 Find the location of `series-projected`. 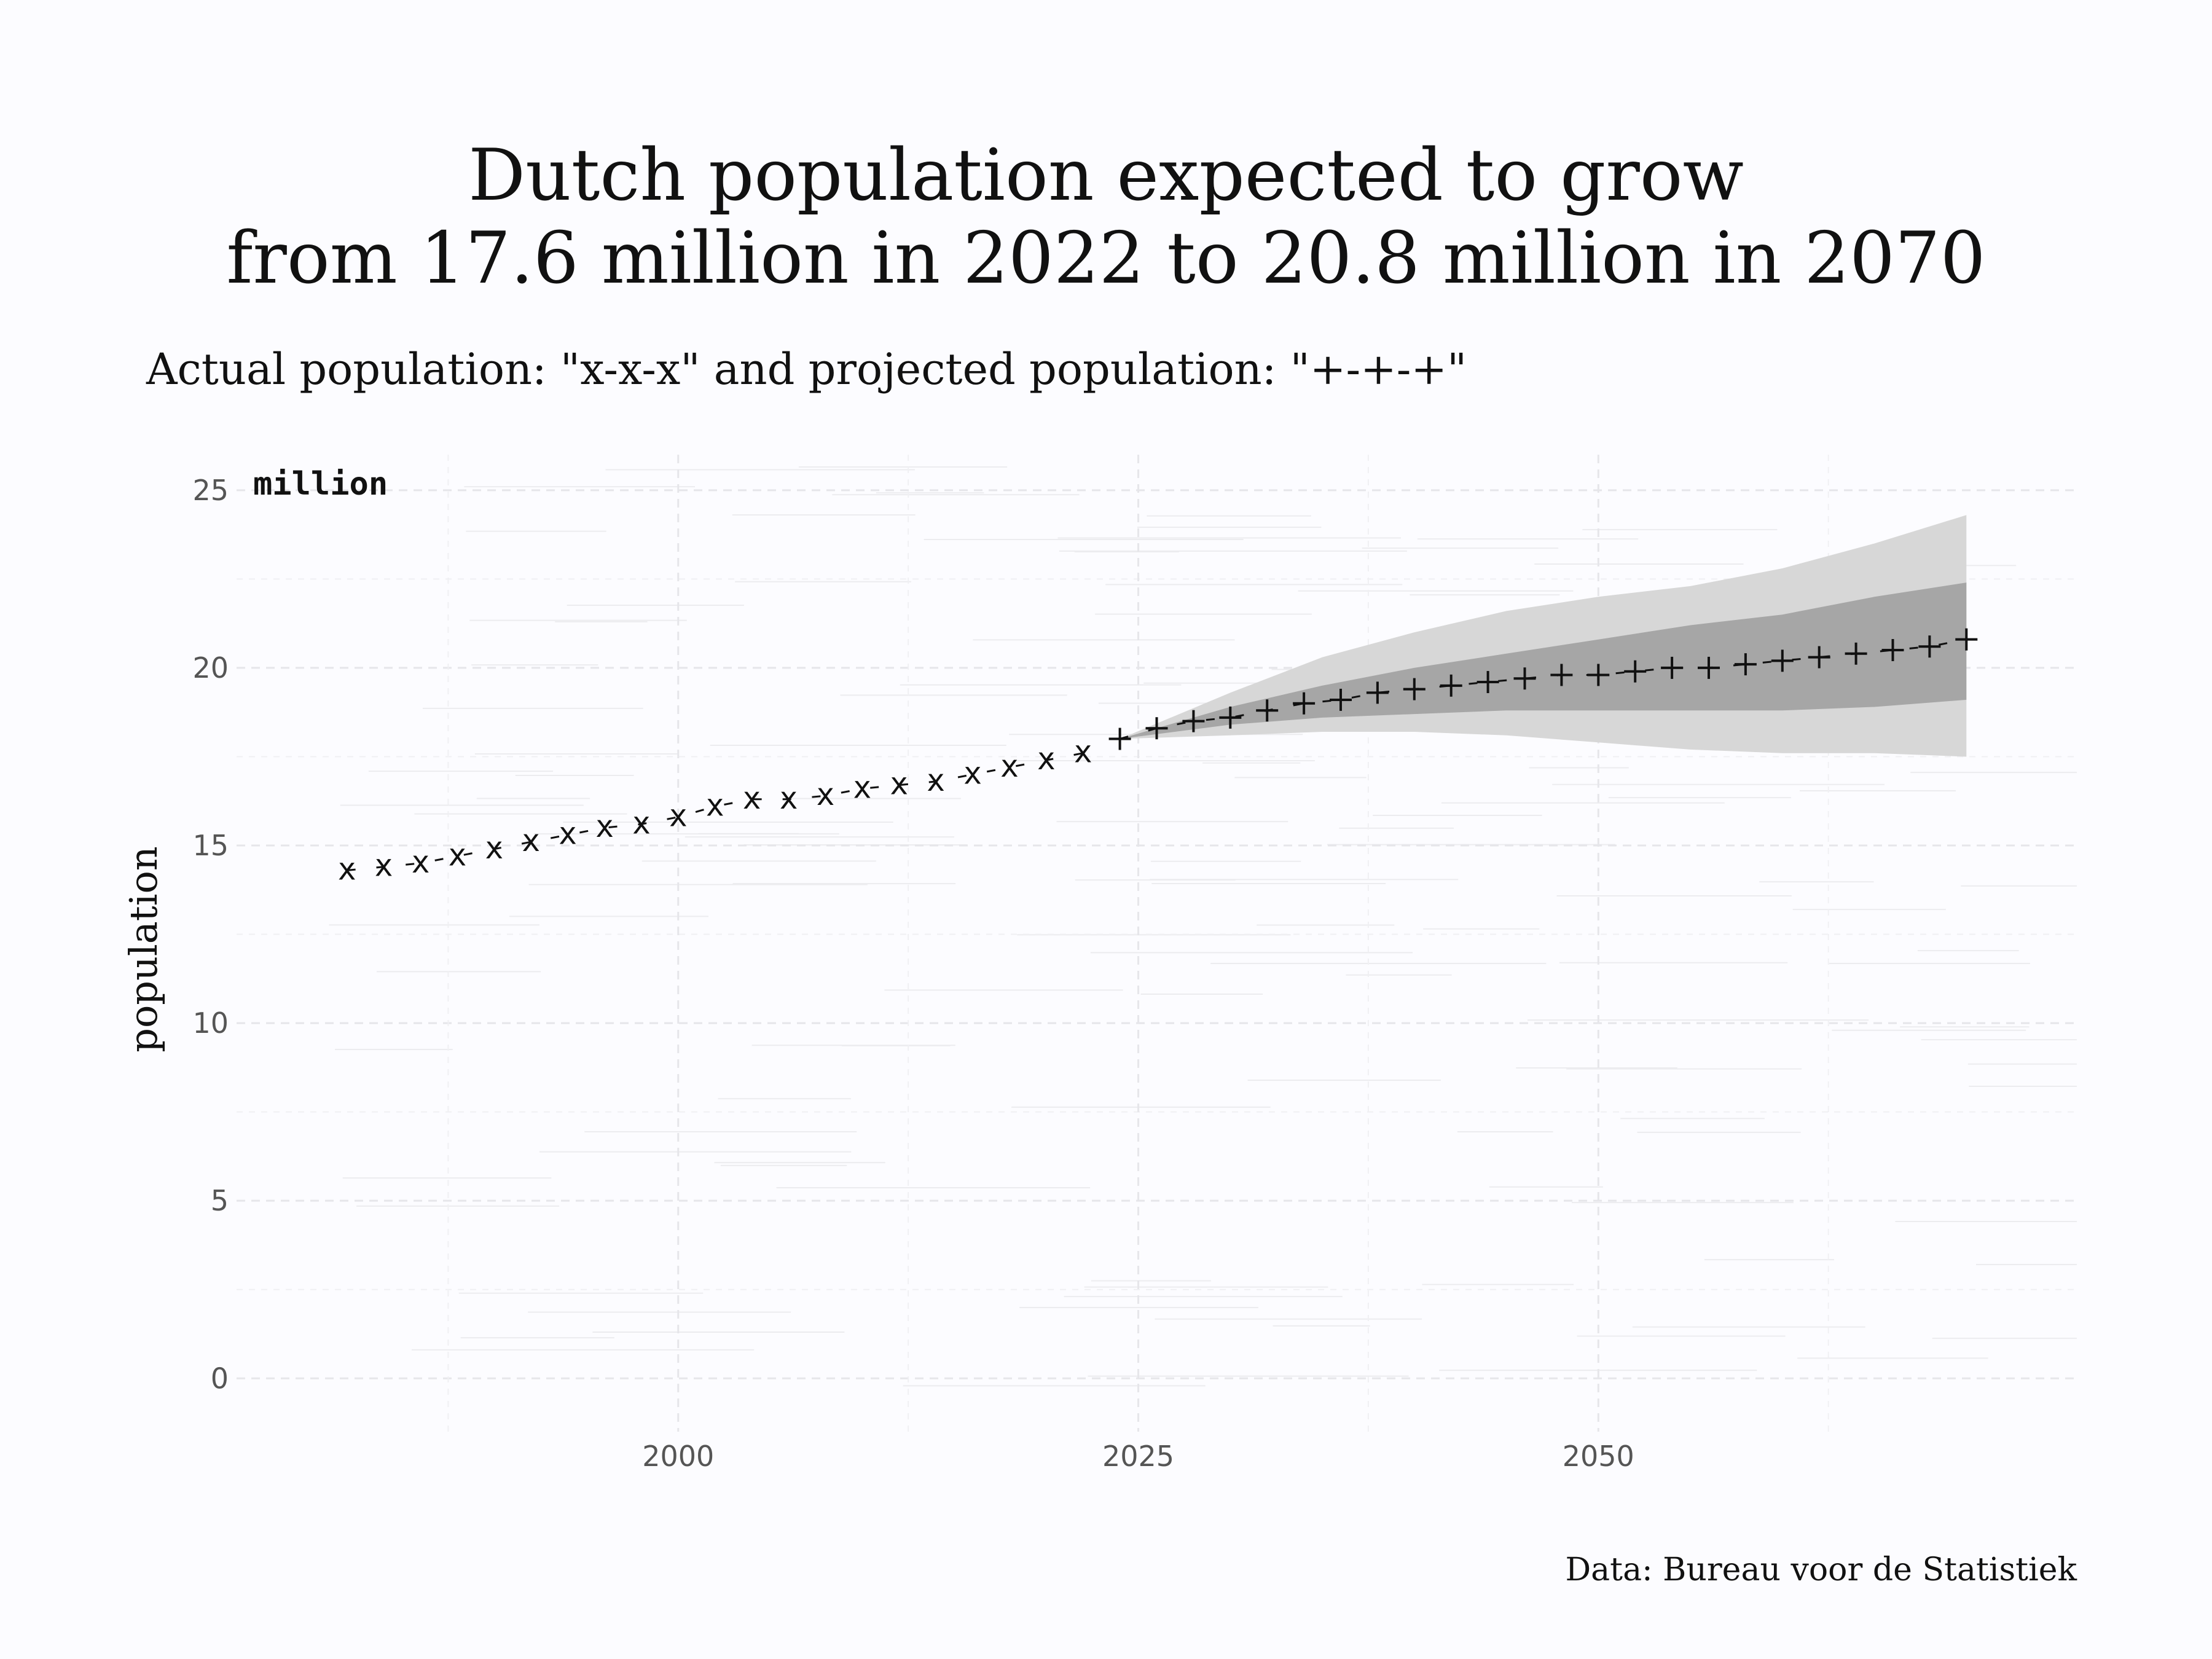

series-projected is located at coordinates (1543, 689).